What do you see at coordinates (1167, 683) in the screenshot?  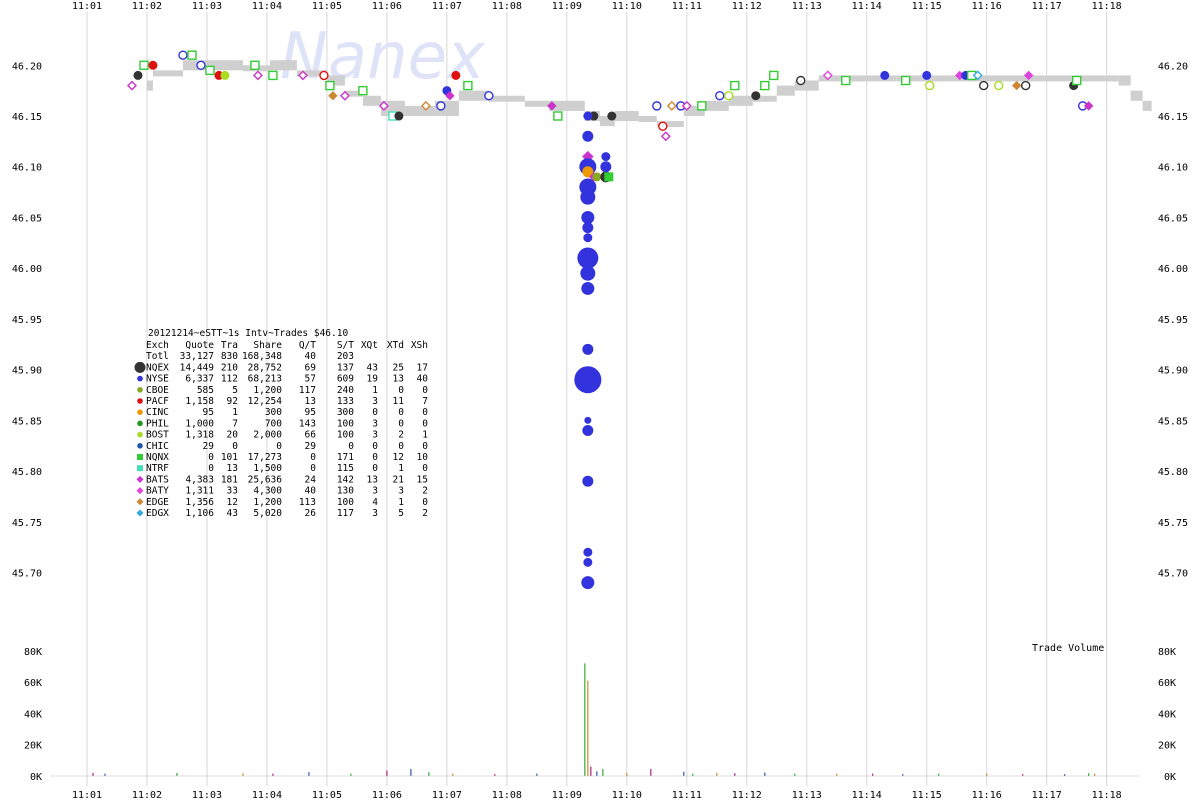 I see `volume-tick-label-right: 60K` at bounding box center [1167, 683].